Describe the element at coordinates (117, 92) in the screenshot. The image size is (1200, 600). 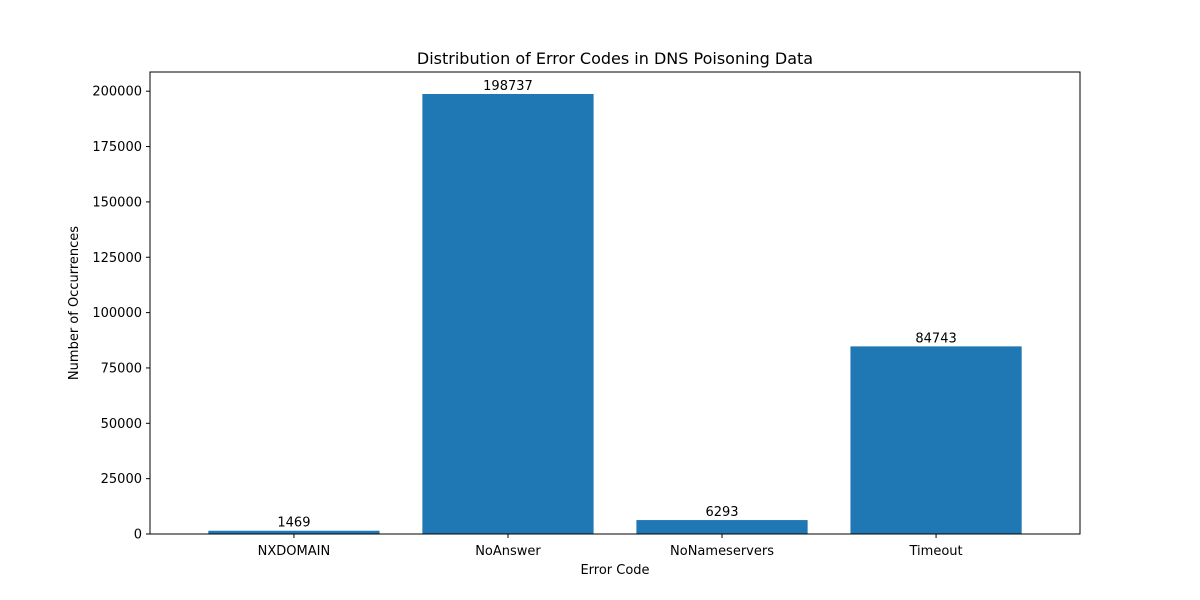
I see `y-tick-label: 200000` at that location.